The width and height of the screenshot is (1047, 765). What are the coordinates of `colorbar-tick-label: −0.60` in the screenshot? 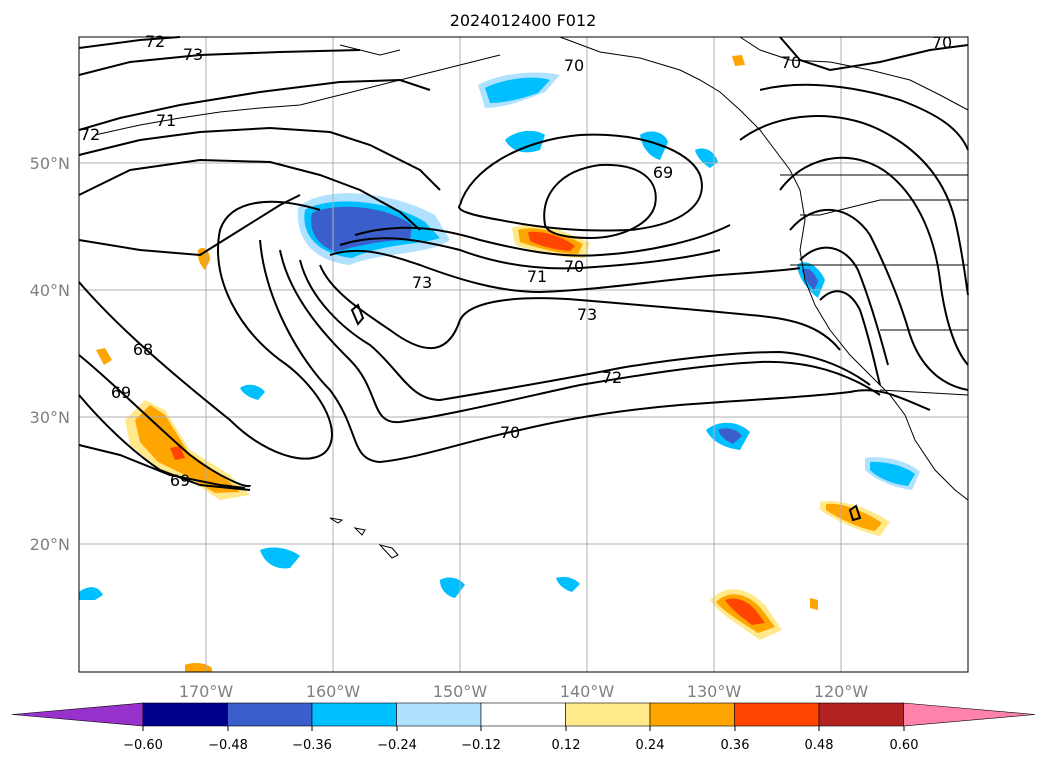 It's located at (143, 745).